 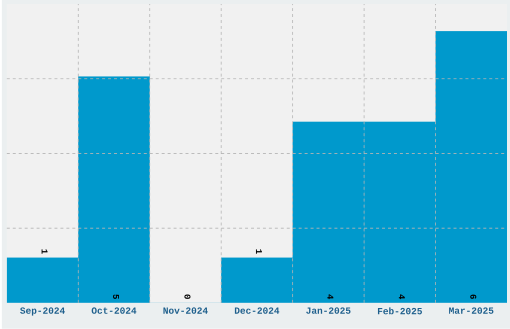 What do you see at coordinates (42, 312) in the screenshot?
I see `x-tick-label: Sep-2024` at bounding box center [42, 312].